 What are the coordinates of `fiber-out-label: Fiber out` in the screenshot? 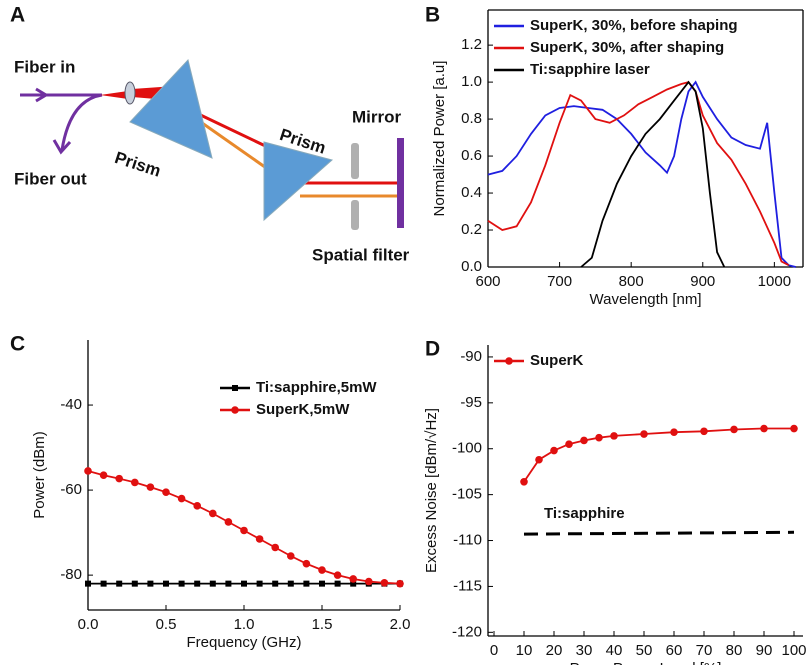 It's located at (50, 178).